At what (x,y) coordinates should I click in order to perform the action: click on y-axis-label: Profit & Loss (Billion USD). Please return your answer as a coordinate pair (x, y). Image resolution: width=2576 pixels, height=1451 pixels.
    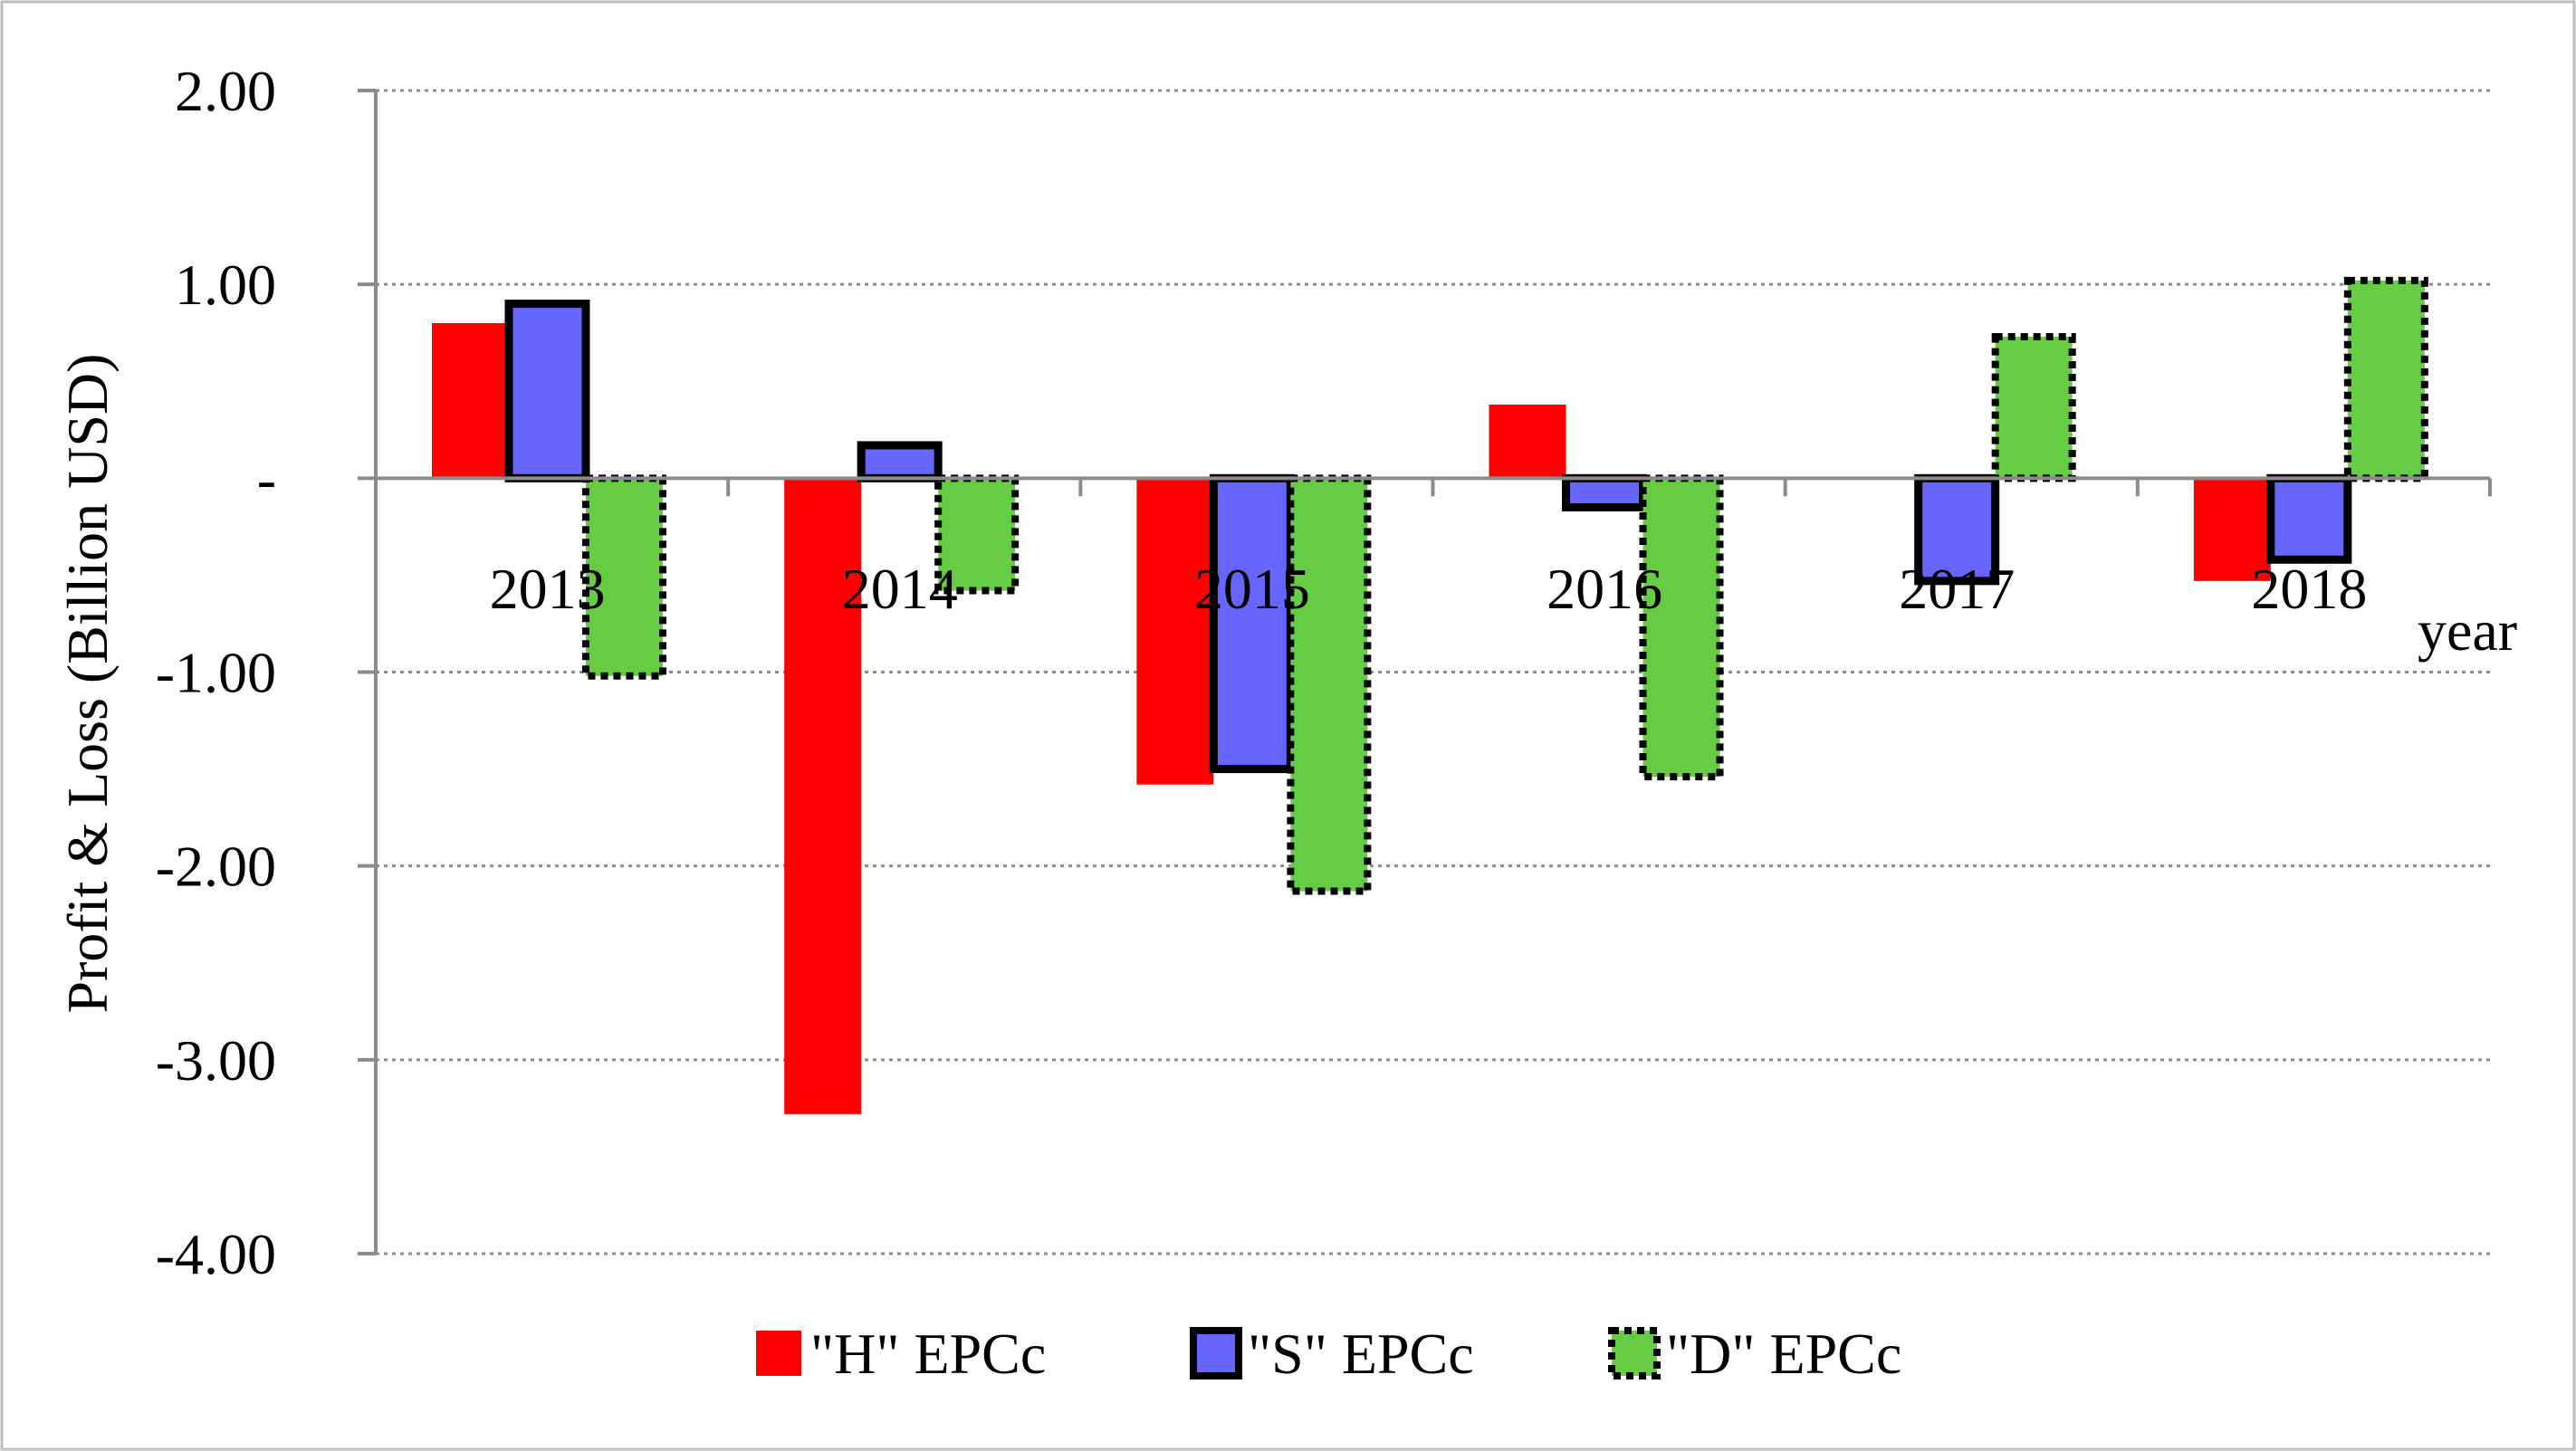
    Looking at the image, I should click on (87, 684).